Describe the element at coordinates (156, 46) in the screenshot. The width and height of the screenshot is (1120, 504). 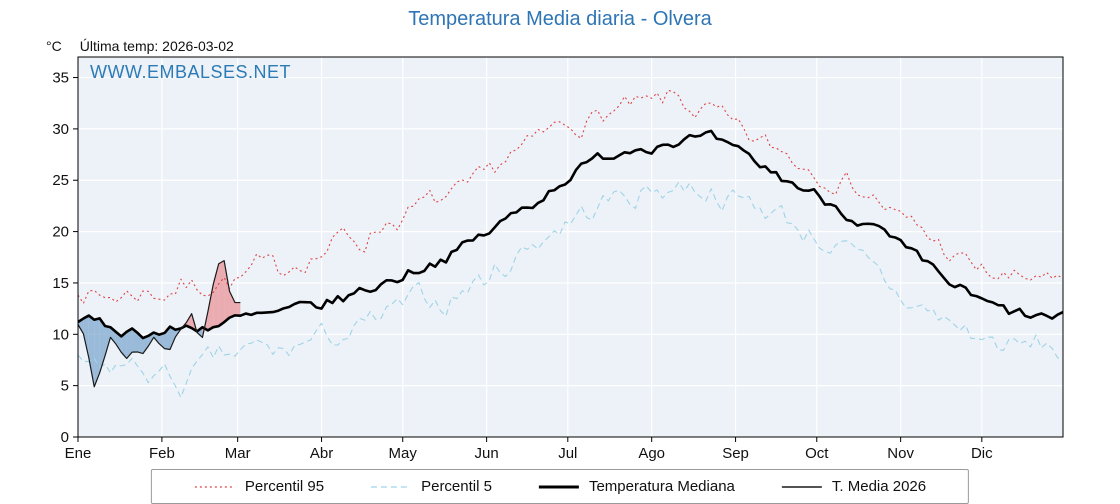
I see `last-temp-label: Última temp: 2026-03-02` at that location.